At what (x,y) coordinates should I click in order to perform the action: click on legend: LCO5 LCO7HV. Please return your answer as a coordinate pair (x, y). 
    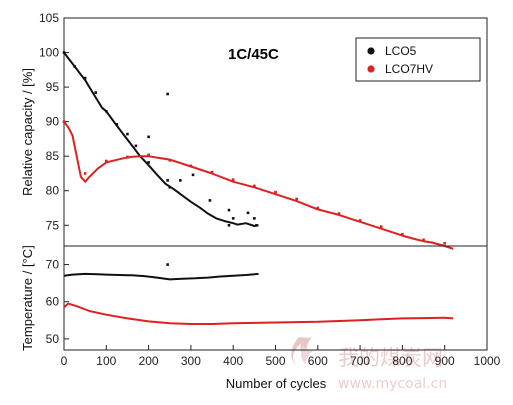
    Looking at the image, I should click on (418, 59).